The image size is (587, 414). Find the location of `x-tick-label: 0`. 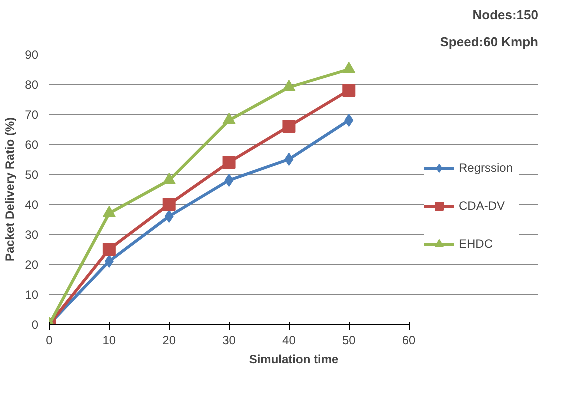

x-tick-label: 0 is located at coordinates (50, 341).